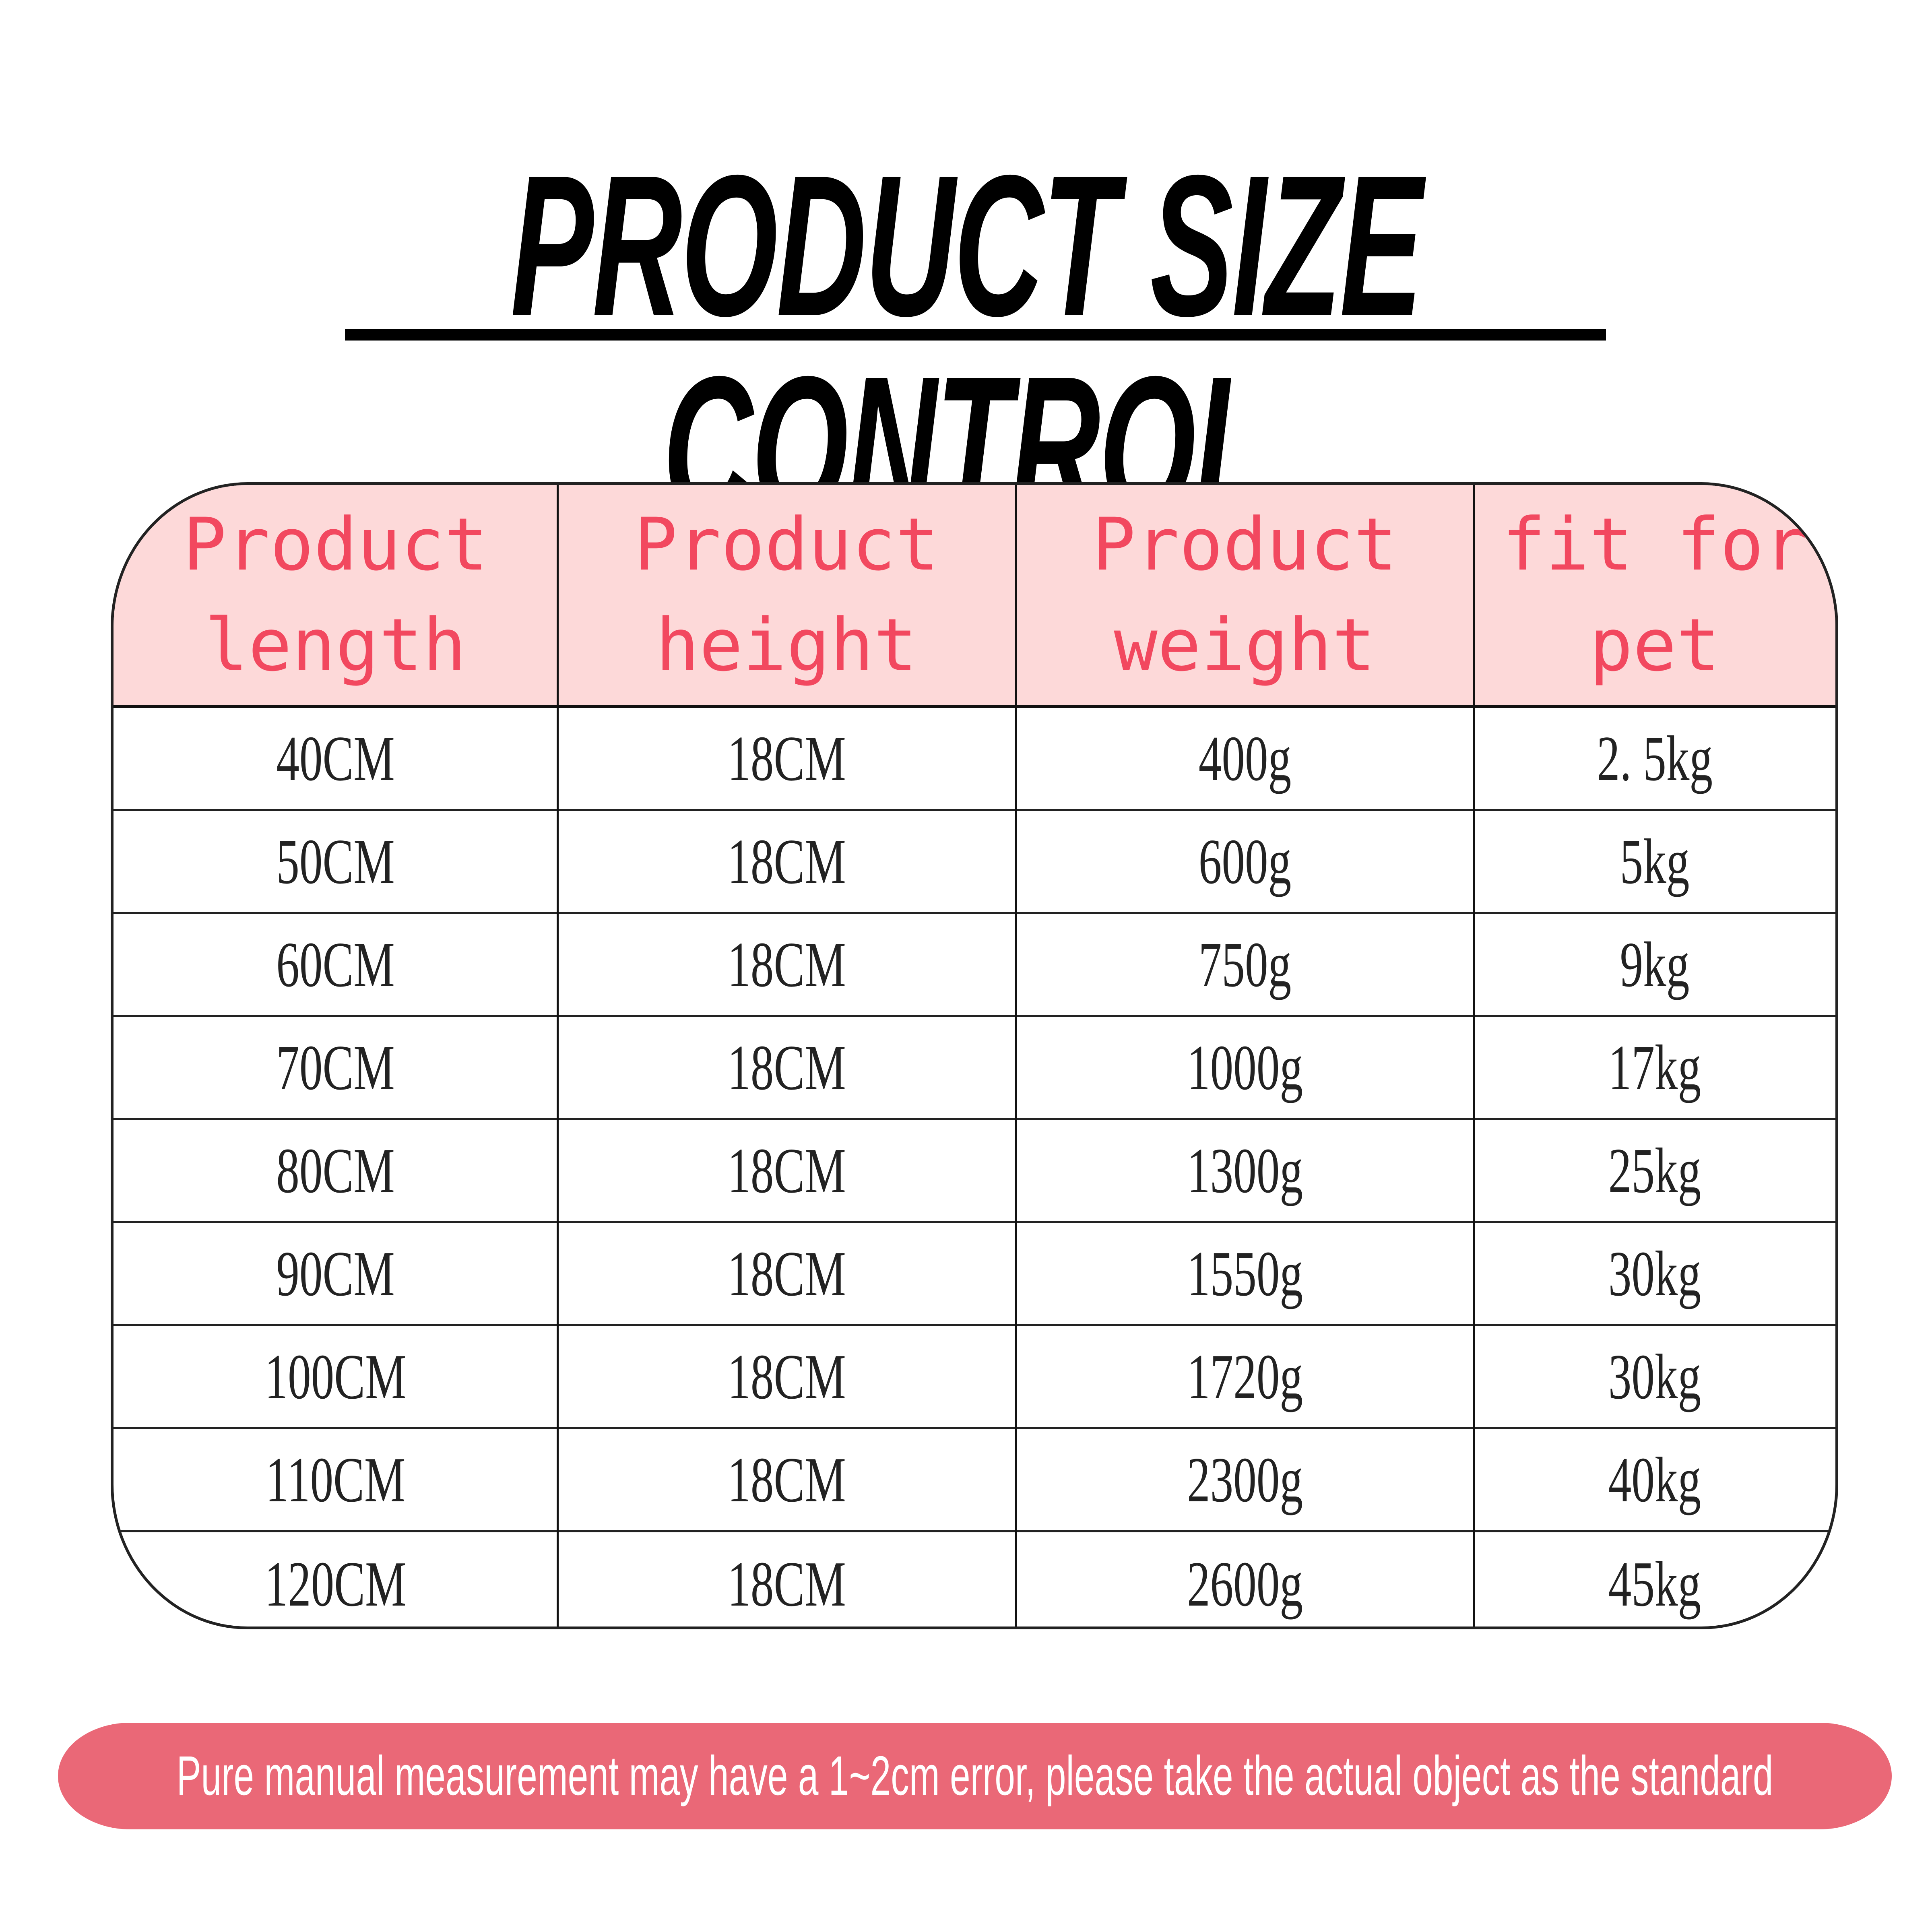 Image resolution: width=1932 pixels, height=1932 pixels. I want to click on table-cell: 5kg, so click(1654, 861).